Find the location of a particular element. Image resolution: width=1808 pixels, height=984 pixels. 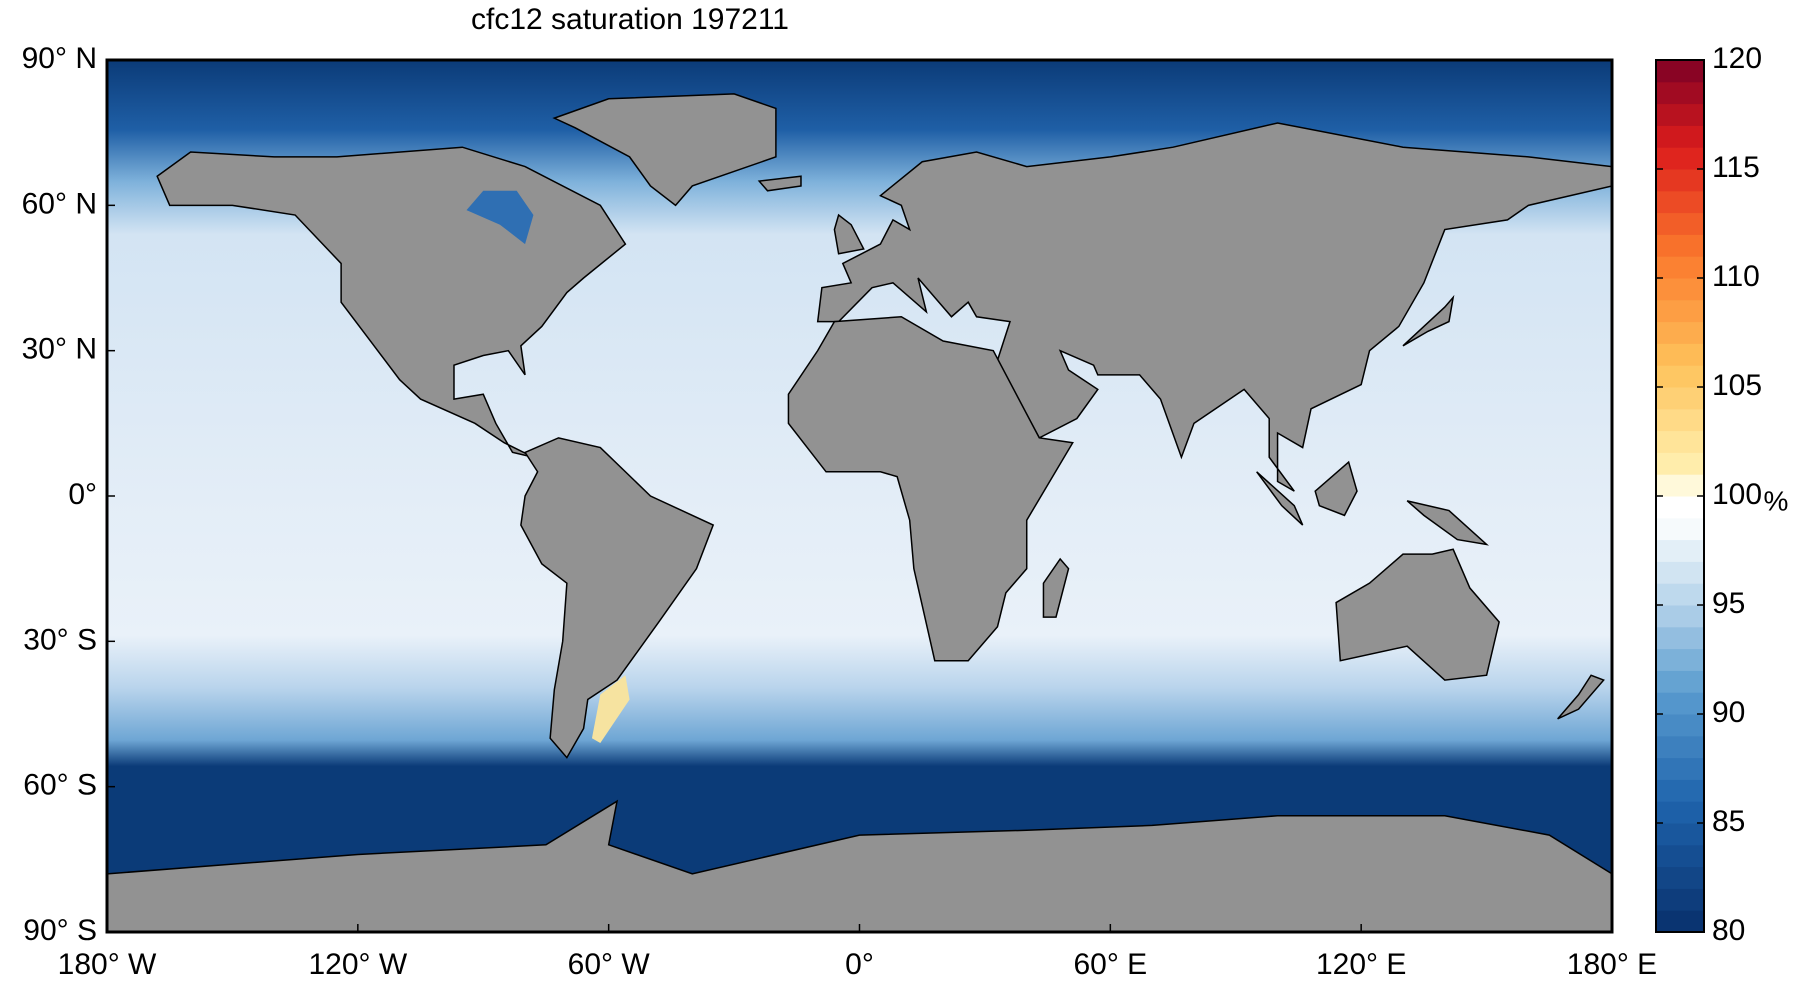

y-tick-label: 90° S is located at coordinates (60, 930).